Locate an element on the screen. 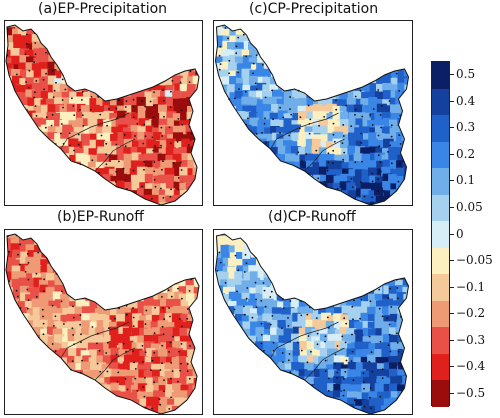 This screenshot has width=500, height=418. panel-title-b: (b)EP-Runoff is located at coordinates (100, 217).